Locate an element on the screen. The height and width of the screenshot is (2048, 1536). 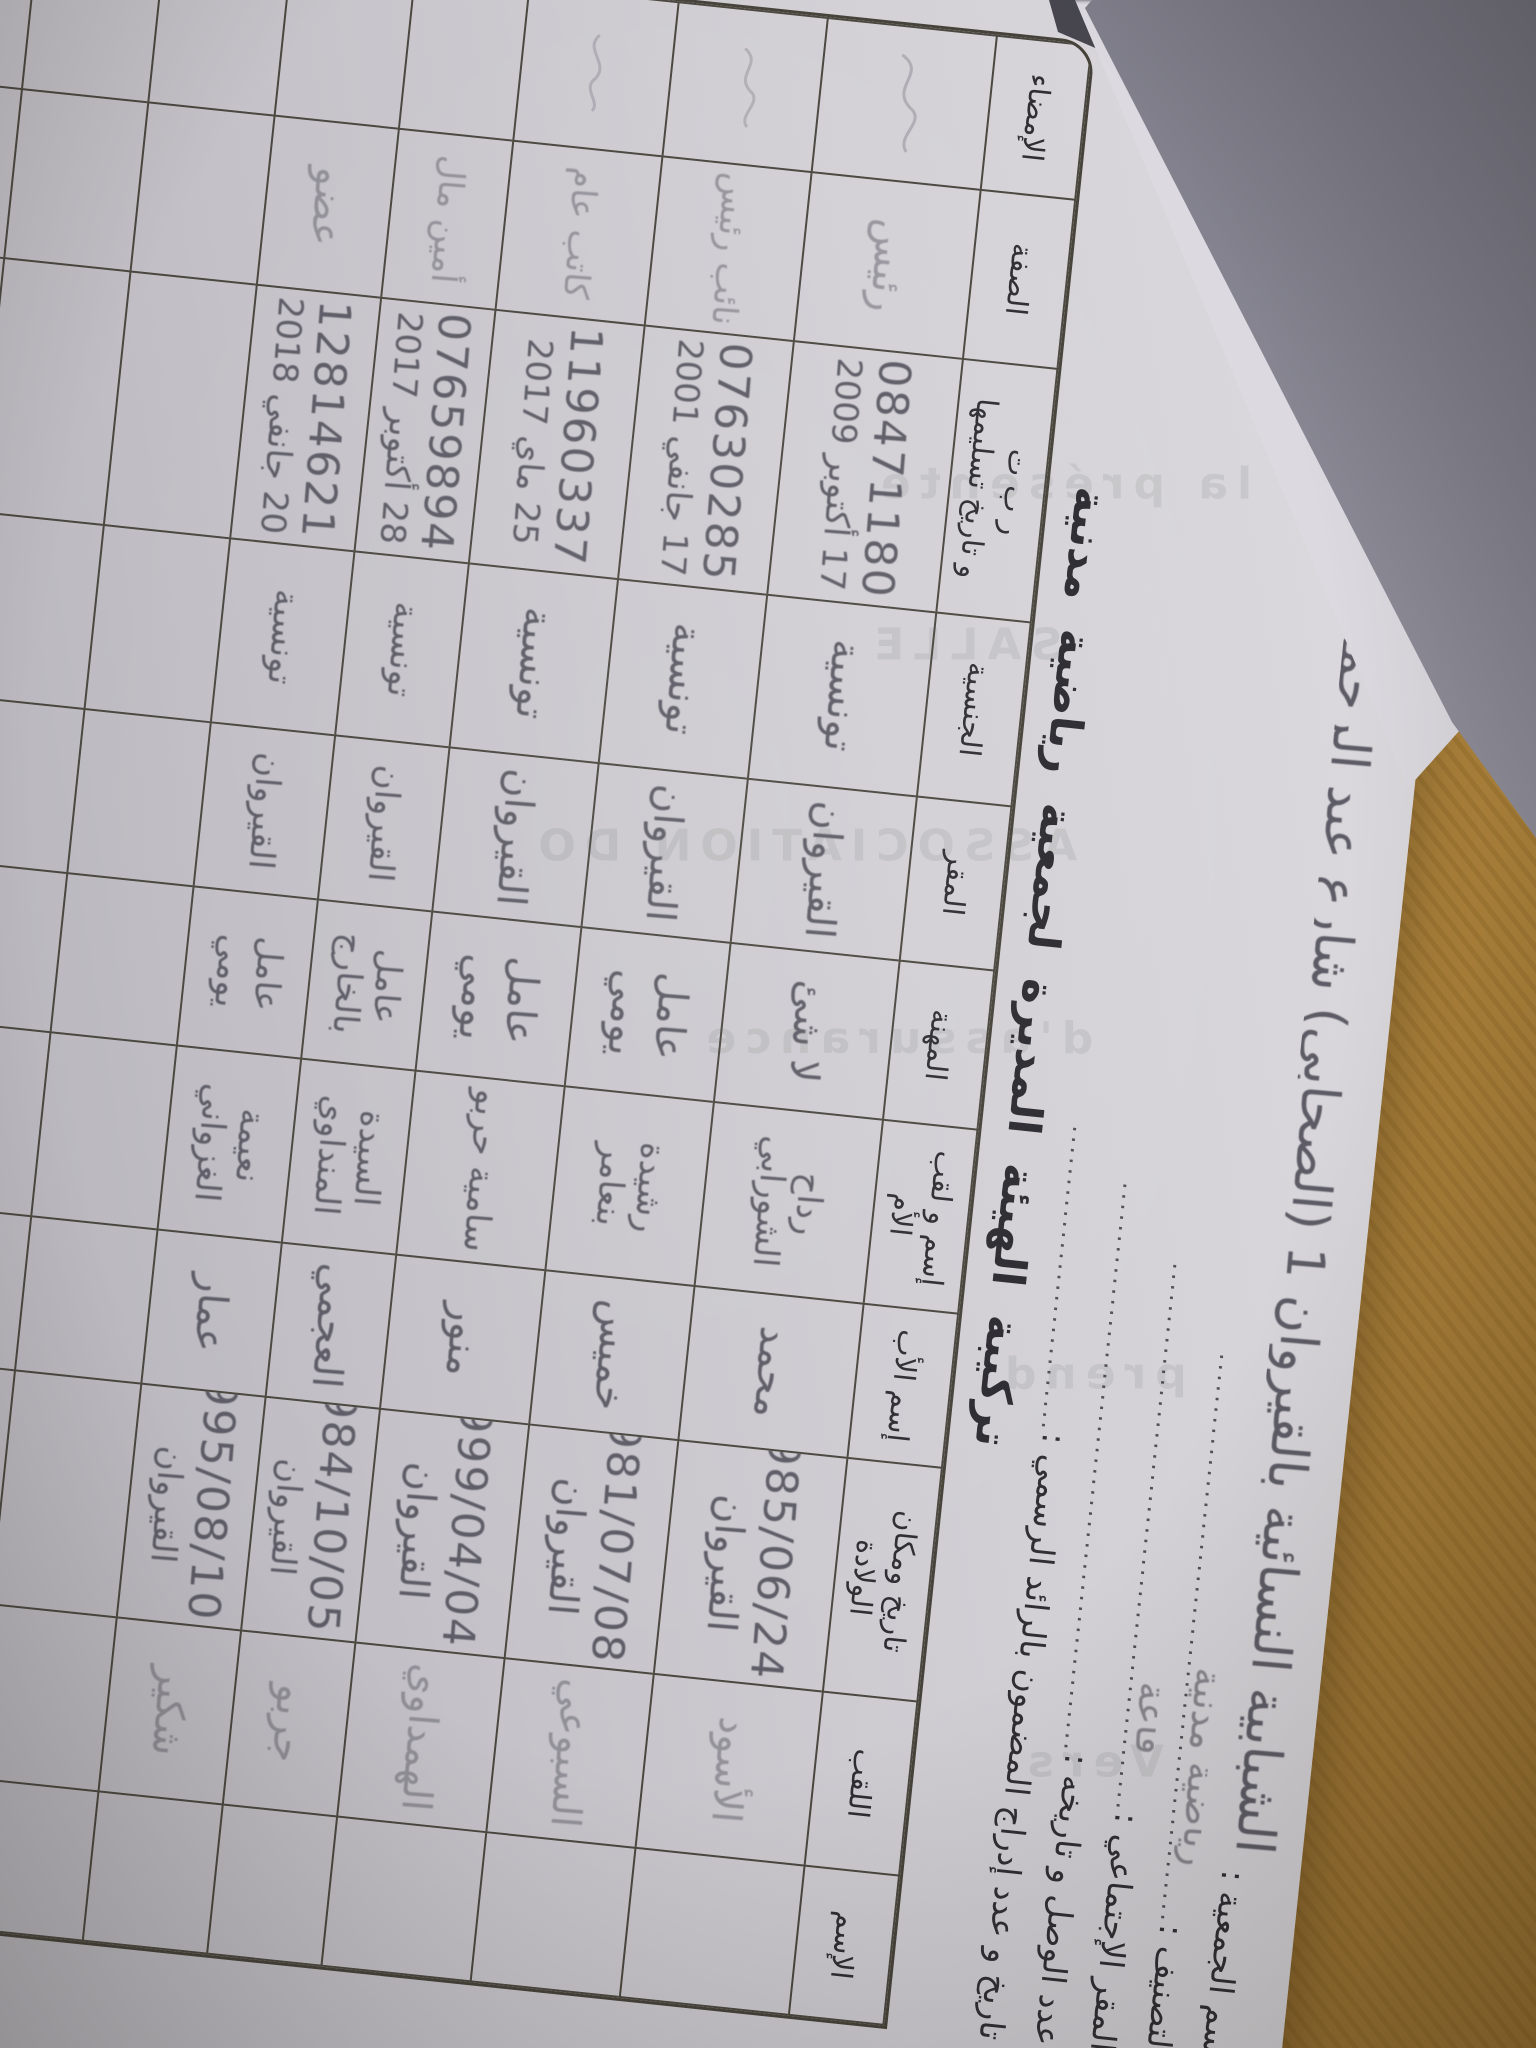
col-surname: اللقب is located at coordinates (861, 1783).